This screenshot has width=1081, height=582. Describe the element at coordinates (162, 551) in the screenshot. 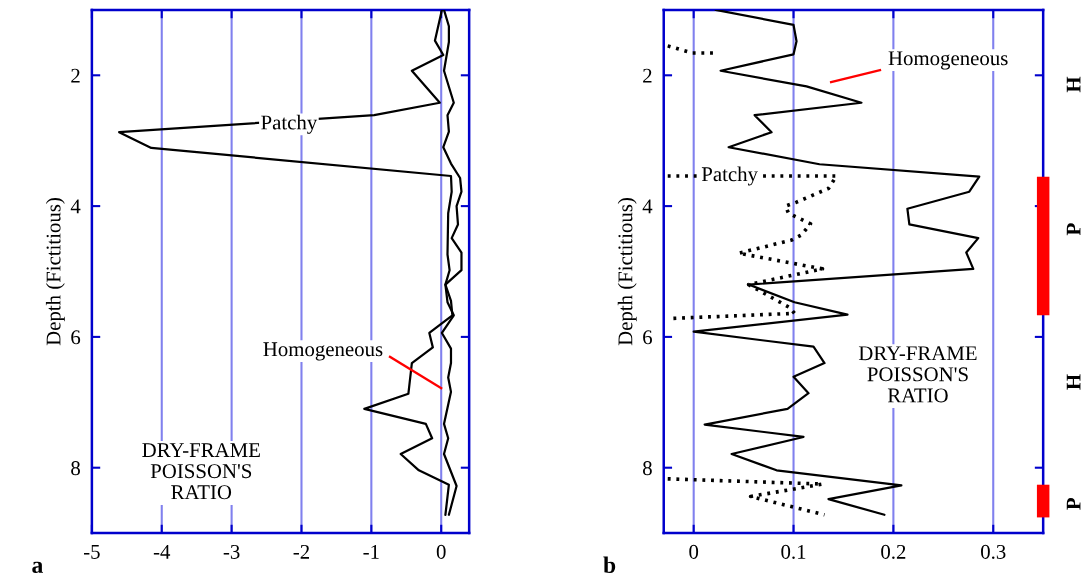

I see `x-tick-label: -4` at that location.